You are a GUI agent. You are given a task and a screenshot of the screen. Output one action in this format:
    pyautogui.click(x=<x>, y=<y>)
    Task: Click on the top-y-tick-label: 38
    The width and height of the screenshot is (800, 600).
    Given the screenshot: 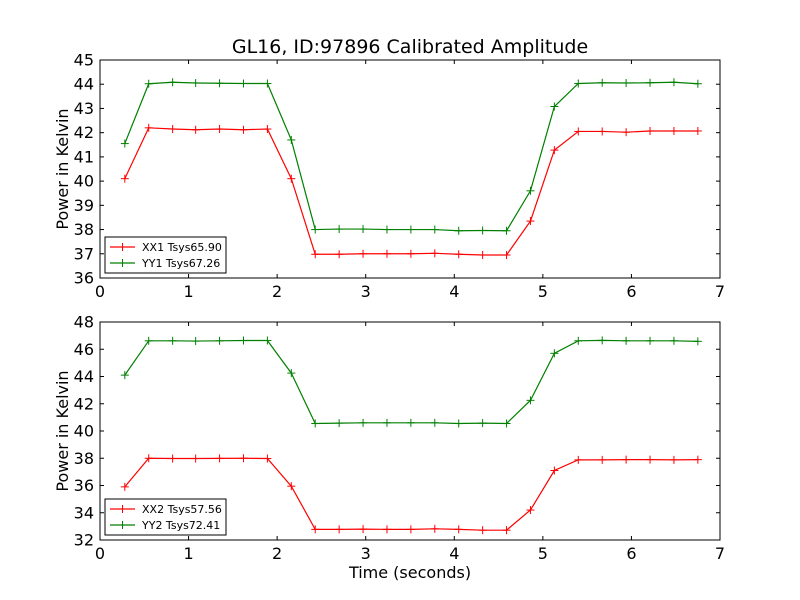 What is the action you would take?
    pyautogui.click(x=84, y=229)
    